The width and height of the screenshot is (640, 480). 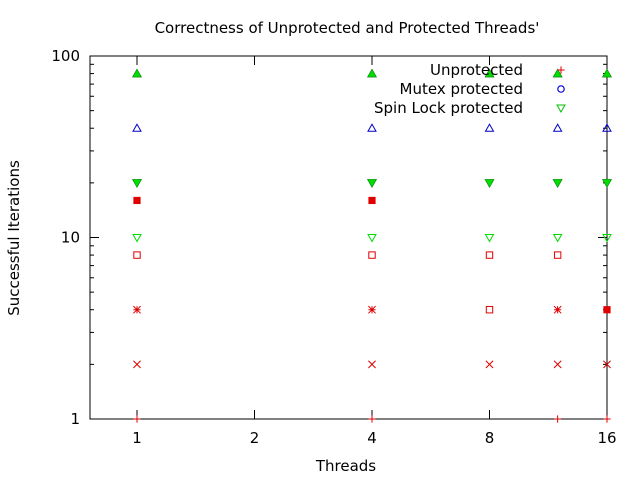 What do you see at coordinates (372, 438) in the screenshot?
I see `x-tick-label: 4` at bounding box center [372, 438].